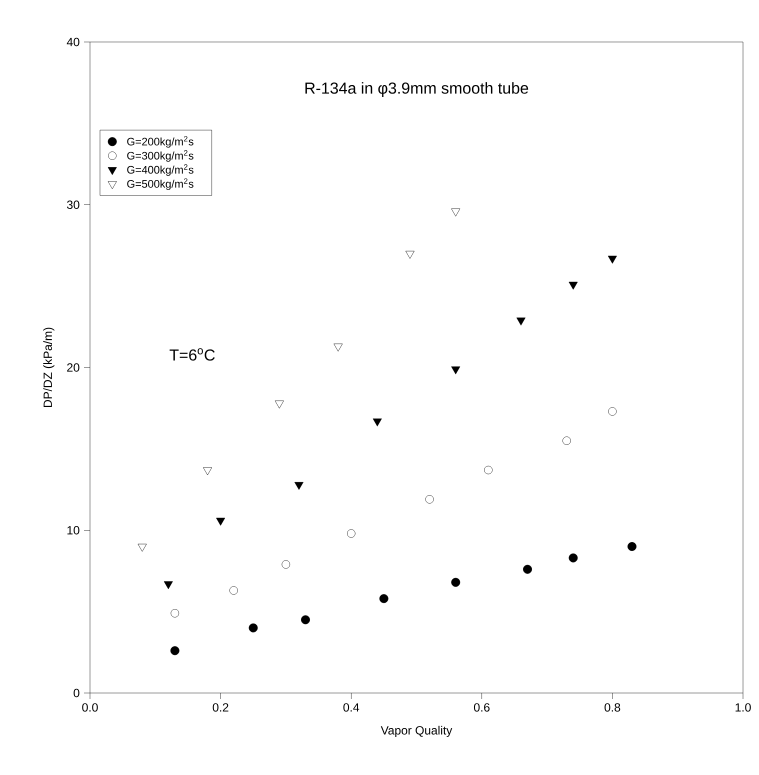 The width and height of the screenshot is (759, 775). I want to click on x-tick-label: 0.4, so click(351, 707).